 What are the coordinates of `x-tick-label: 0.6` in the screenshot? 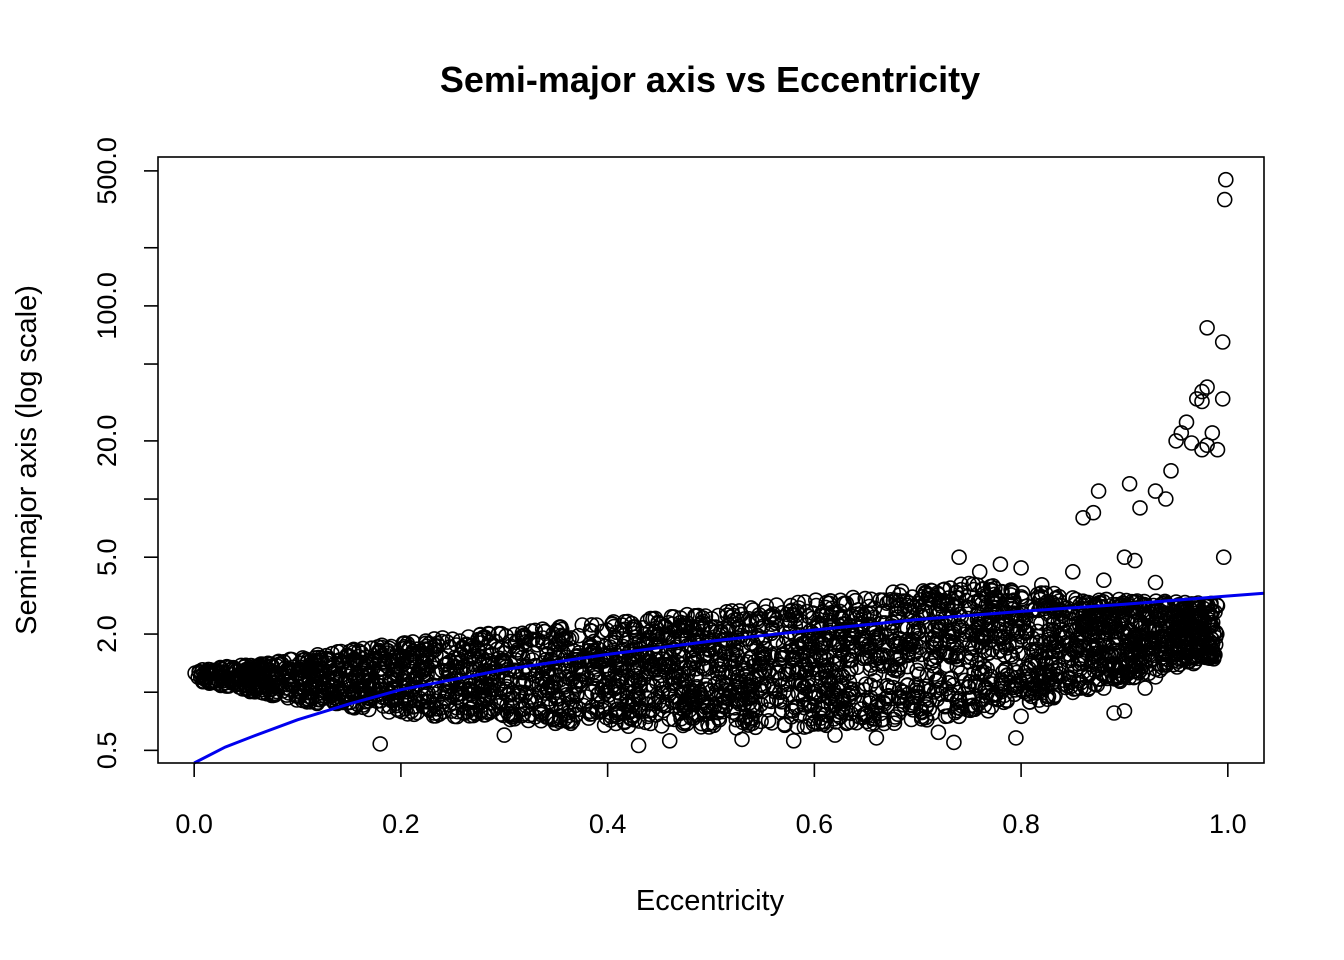 It's located at (815, 824).